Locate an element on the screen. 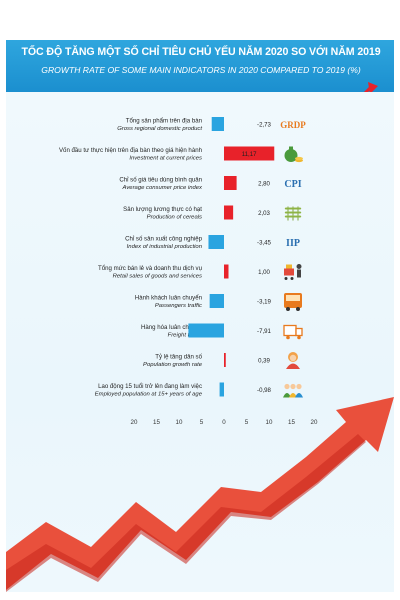 The width and height of the screenshot is (400, 600). shopping-cart-icon is located at coordinates (293, 272).